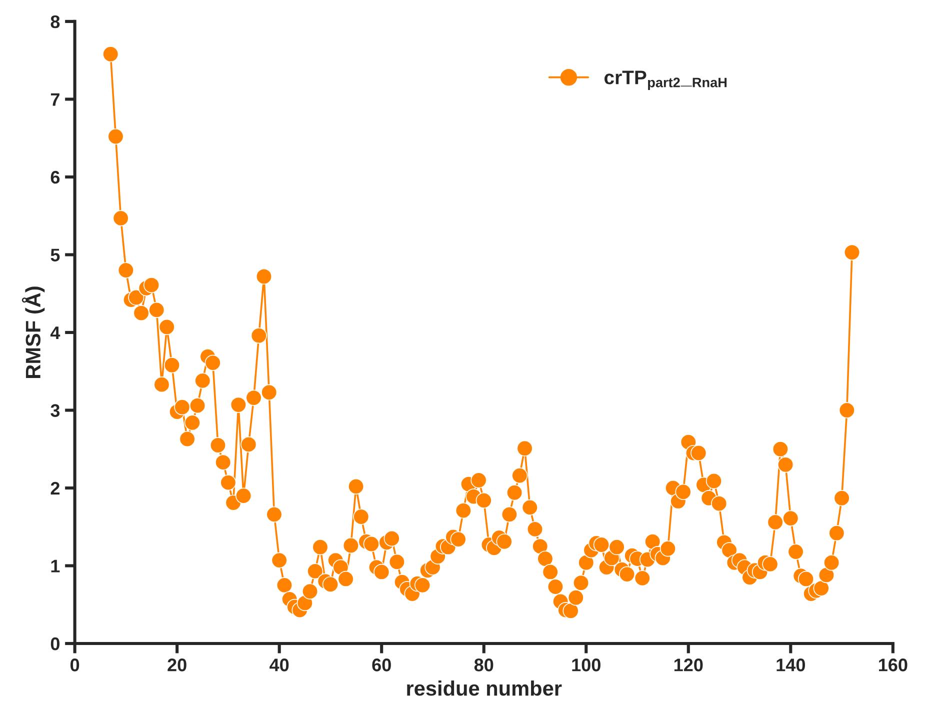 The height and width of the screenshot is (715, 935). What do you see at coordinates (893, 665) in the screenshot?
I see `x-tick-label: 160` at bounding box center [893, 665].